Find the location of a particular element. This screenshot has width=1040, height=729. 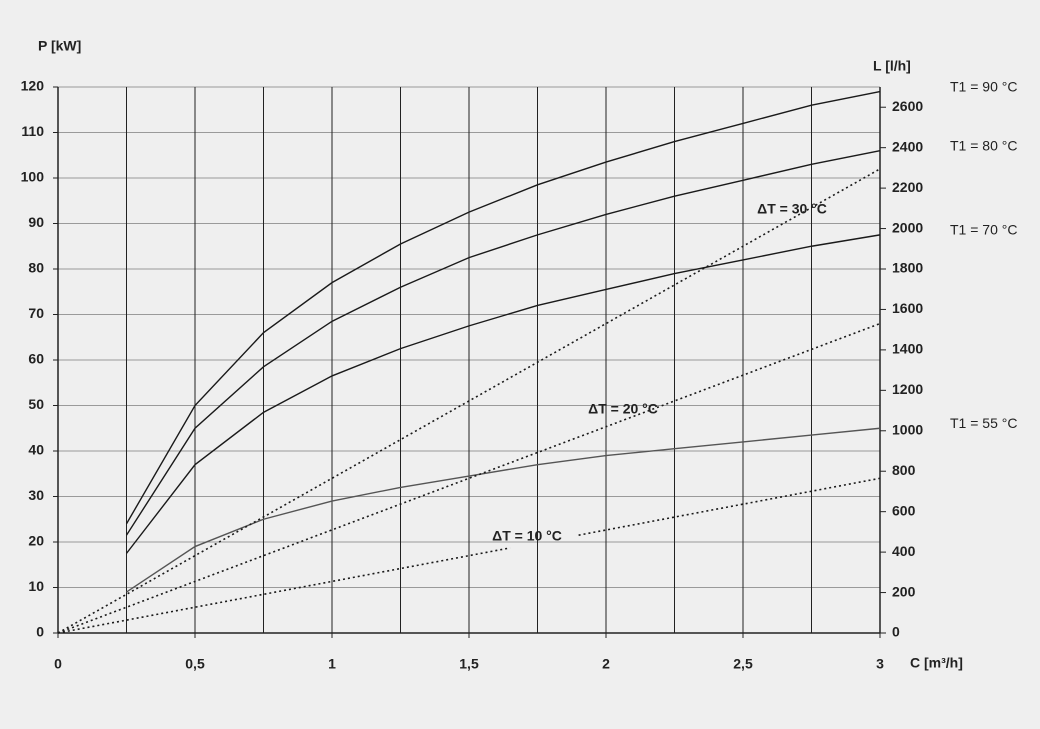

x-tick-label: 3 is located at coordinates (880, 664).